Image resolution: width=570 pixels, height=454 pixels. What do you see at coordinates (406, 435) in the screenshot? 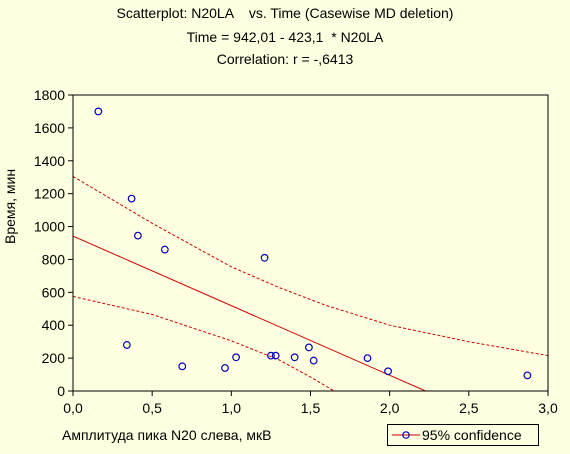
I see `legend-symbol-icon` at bounding box center [406, 435].